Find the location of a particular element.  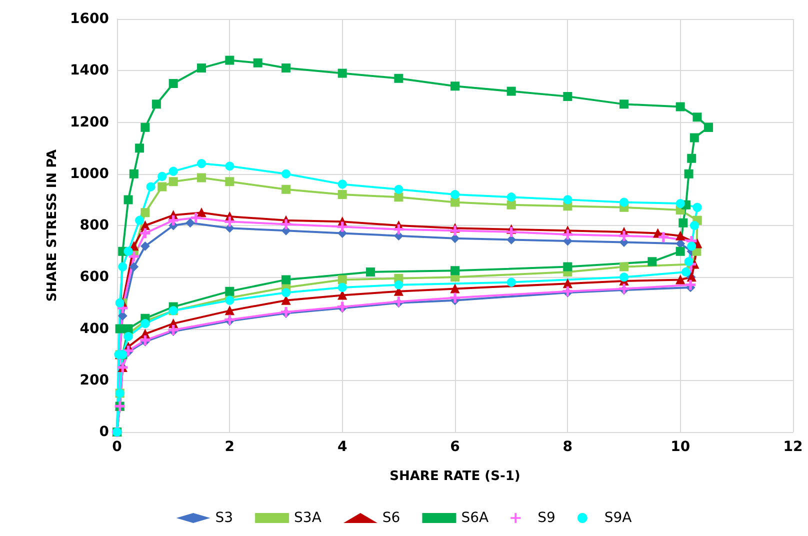

x-tick-label: 10 is located at coordinates (680, 447).